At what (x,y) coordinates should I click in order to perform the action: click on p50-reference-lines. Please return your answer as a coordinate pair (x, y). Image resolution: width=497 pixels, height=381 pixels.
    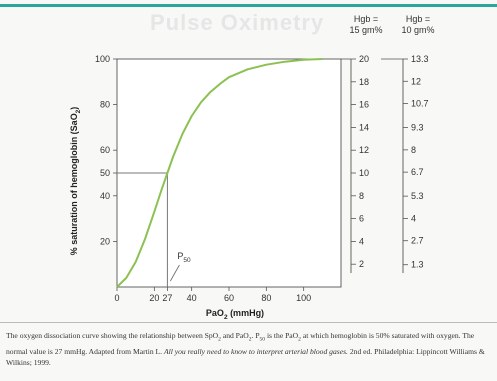
    Looking at the image, I should click on (142, 229).